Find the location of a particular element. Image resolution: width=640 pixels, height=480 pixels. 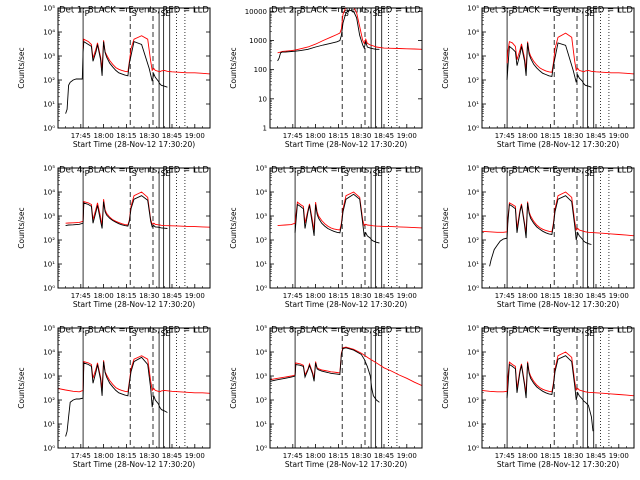

panel-title: Det 6: BLACK = Events, RED = LLD is located at coordinates (558, 171).